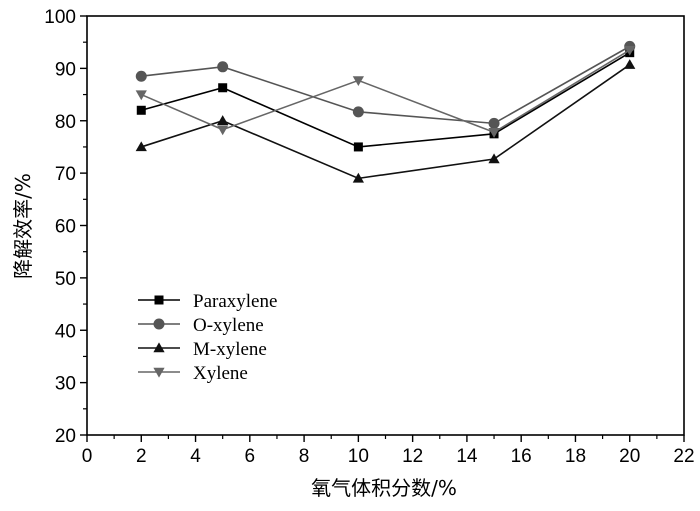  What do you see at coordinates (384, 488) in the screenshot?
I see `x-axis-title: 氧气体积分数/%` at bounding box center [384, 488].